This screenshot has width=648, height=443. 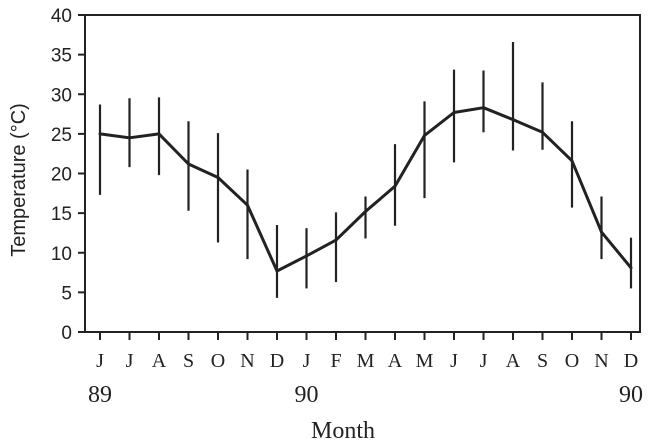 What do you see at coordinates (61, 214) in the screenshot?
I see `y-tick-label: 15` at bounding box center [61, 214].